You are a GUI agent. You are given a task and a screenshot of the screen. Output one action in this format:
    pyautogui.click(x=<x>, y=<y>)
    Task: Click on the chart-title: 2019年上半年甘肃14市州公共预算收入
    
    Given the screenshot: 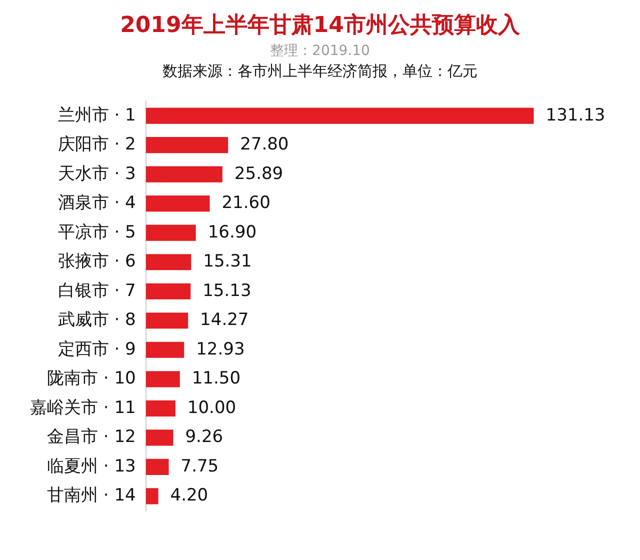 What is the action you would take?
    pyautogui.click(x=320, y=26)
    